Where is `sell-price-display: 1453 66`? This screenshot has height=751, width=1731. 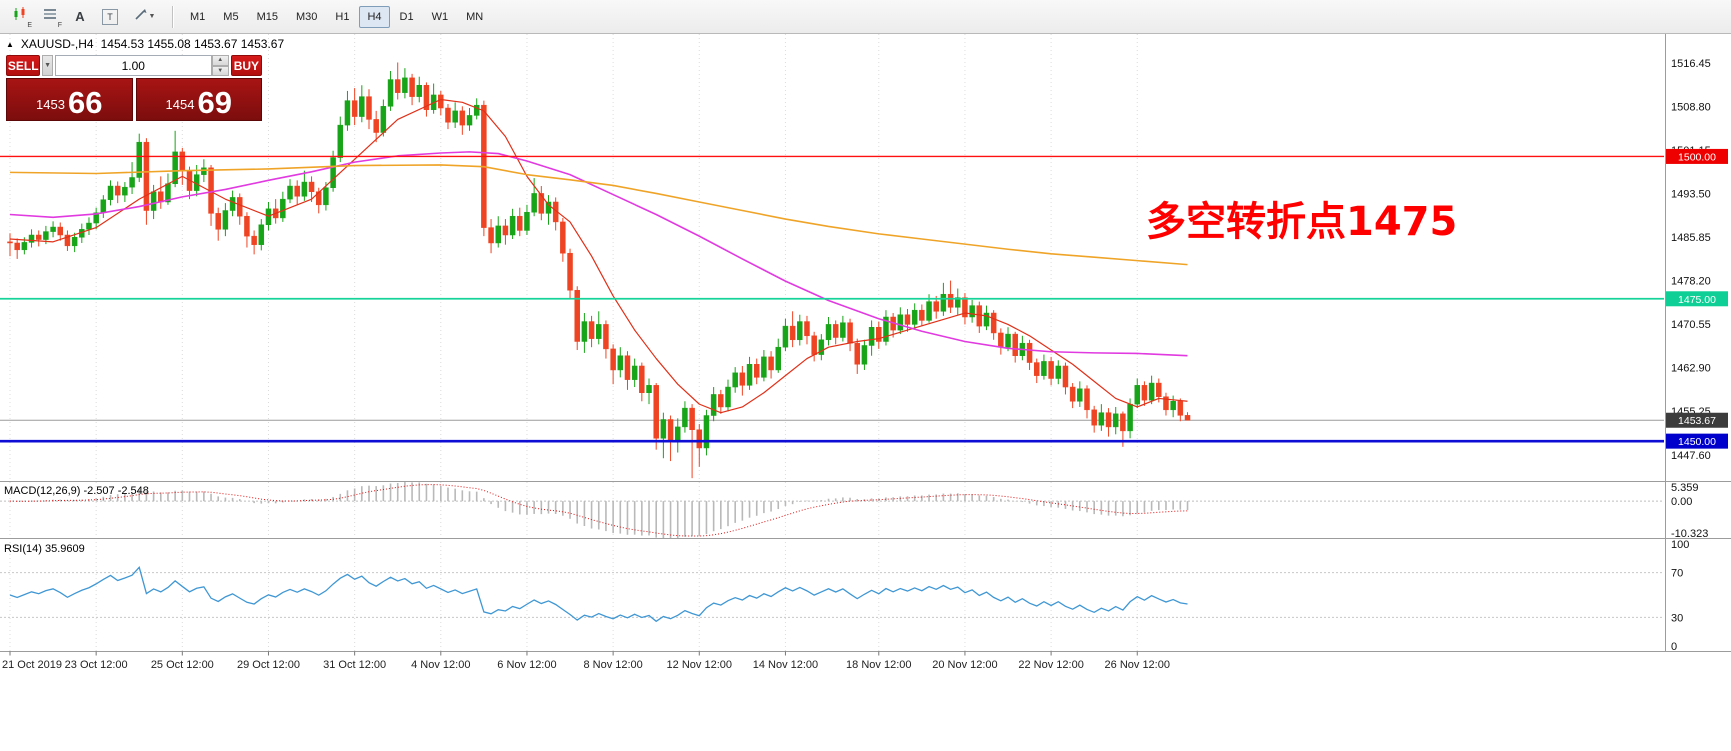 sell-price-display: 1453 66 is located at coordinates (69, 99).